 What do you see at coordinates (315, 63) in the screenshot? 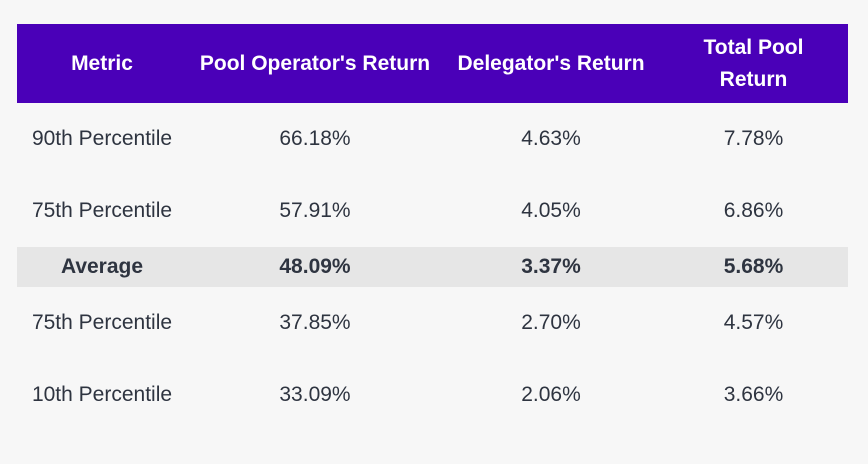
I see `header-pool-operator-return: Pool Operator's Return` at bounding box center [315, 63].